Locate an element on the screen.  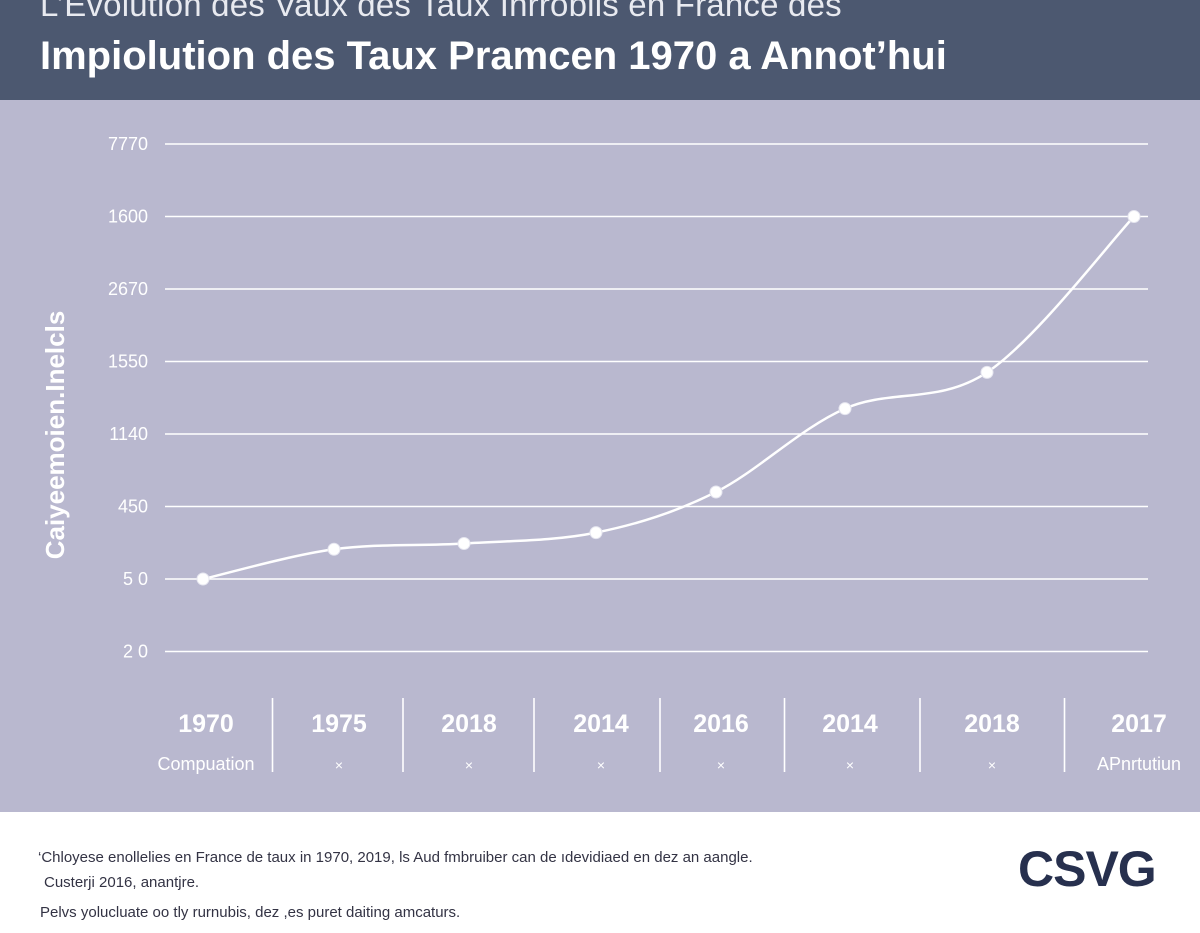
brand-logo: CSVG is located at coordinates (1087, 869).